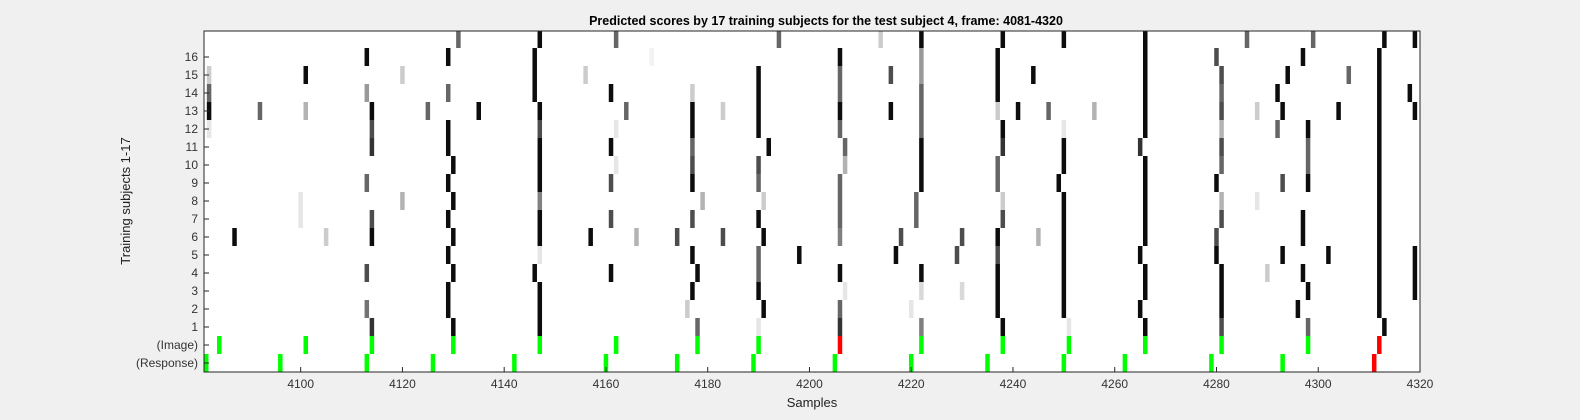  I want to click on y-tick-label: (Response), so click(167, 363).